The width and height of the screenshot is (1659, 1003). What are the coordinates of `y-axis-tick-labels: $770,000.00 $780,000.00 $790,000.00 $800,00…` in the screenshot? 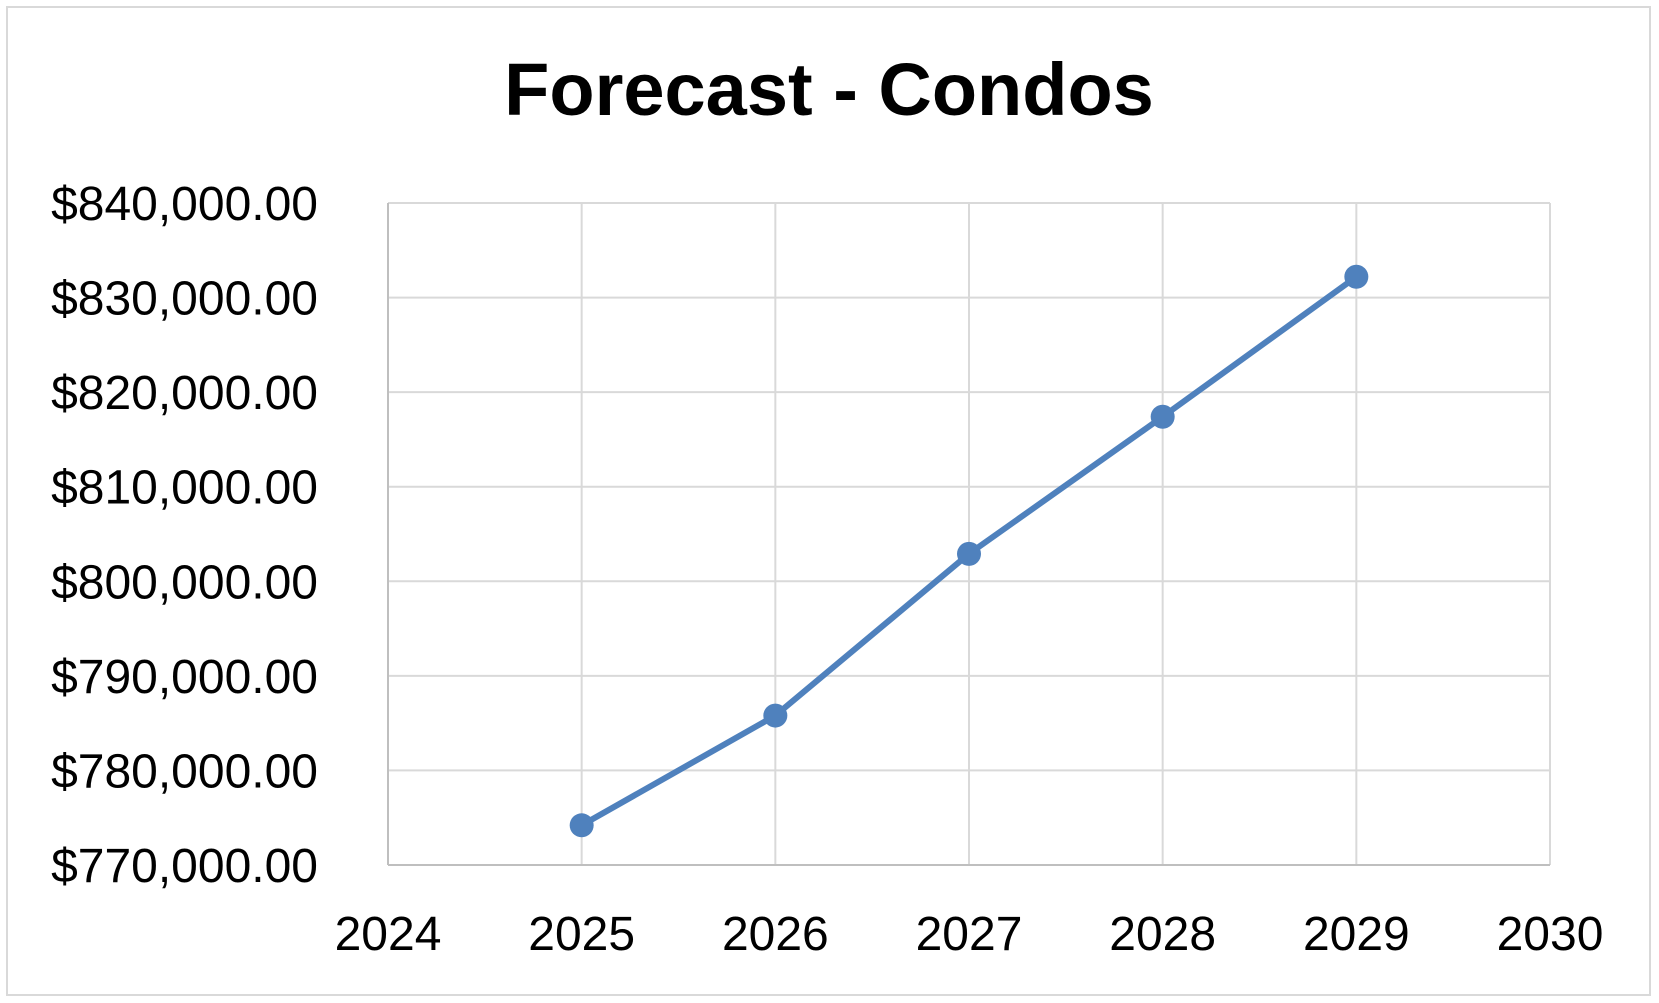 It's located at (184, 535).